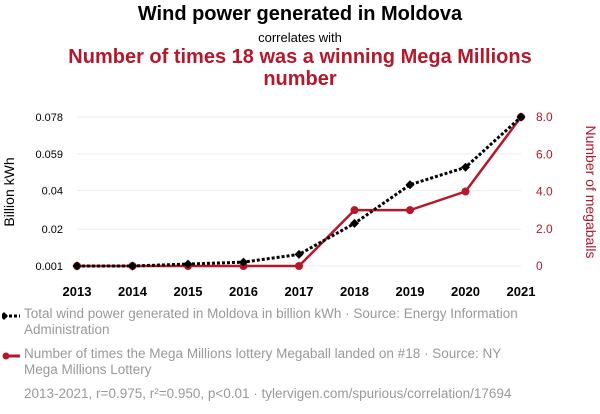  Describe the element at coordinates (591, 191) in the screenshot. I see `y-axis-right-label: Number of megaballs` at that location.